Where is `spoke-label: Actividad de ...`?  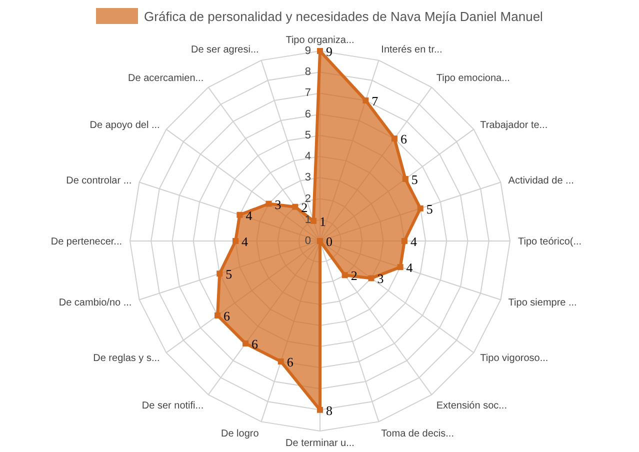 spoke-label: Actividad de ... is located at coordinates (541, 180).